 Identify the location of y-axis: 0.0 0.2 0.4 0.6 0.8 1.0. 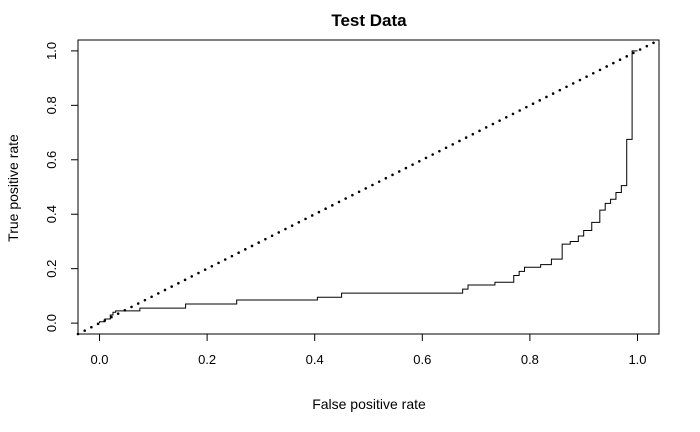
(61, 187).